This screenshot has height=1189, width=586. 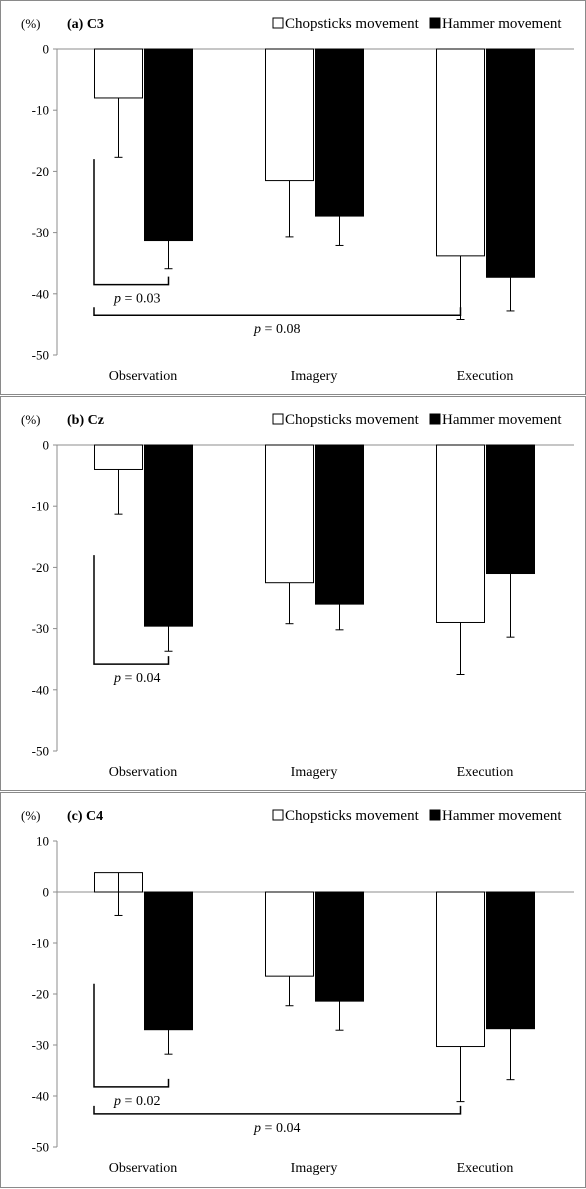 What do you see at coordinates (42, 841) in the screenshot?
I see `y-tick-label: 10` at bounding box center [42, 841].